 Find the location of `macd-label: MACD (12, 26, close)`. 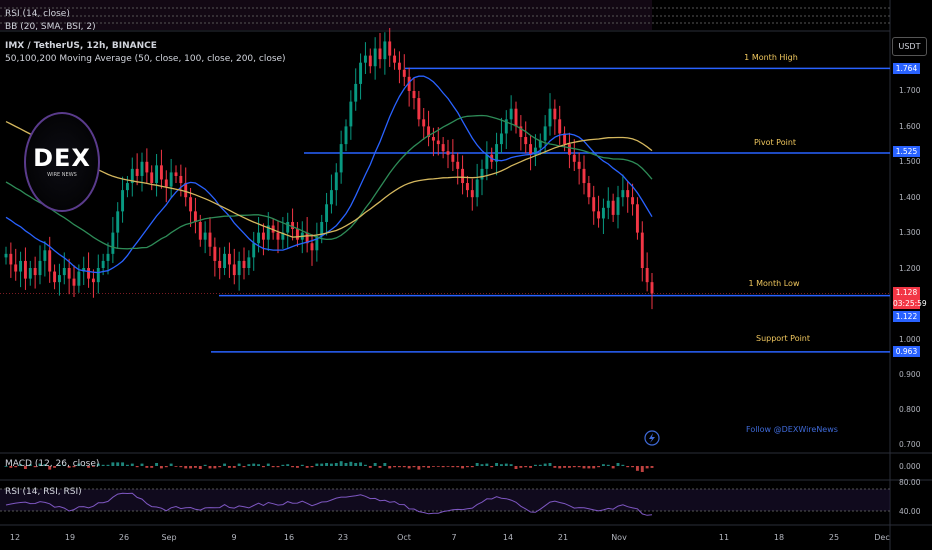

macd-label: MACD (12, 26, close) is located at coordinates (52, 464).